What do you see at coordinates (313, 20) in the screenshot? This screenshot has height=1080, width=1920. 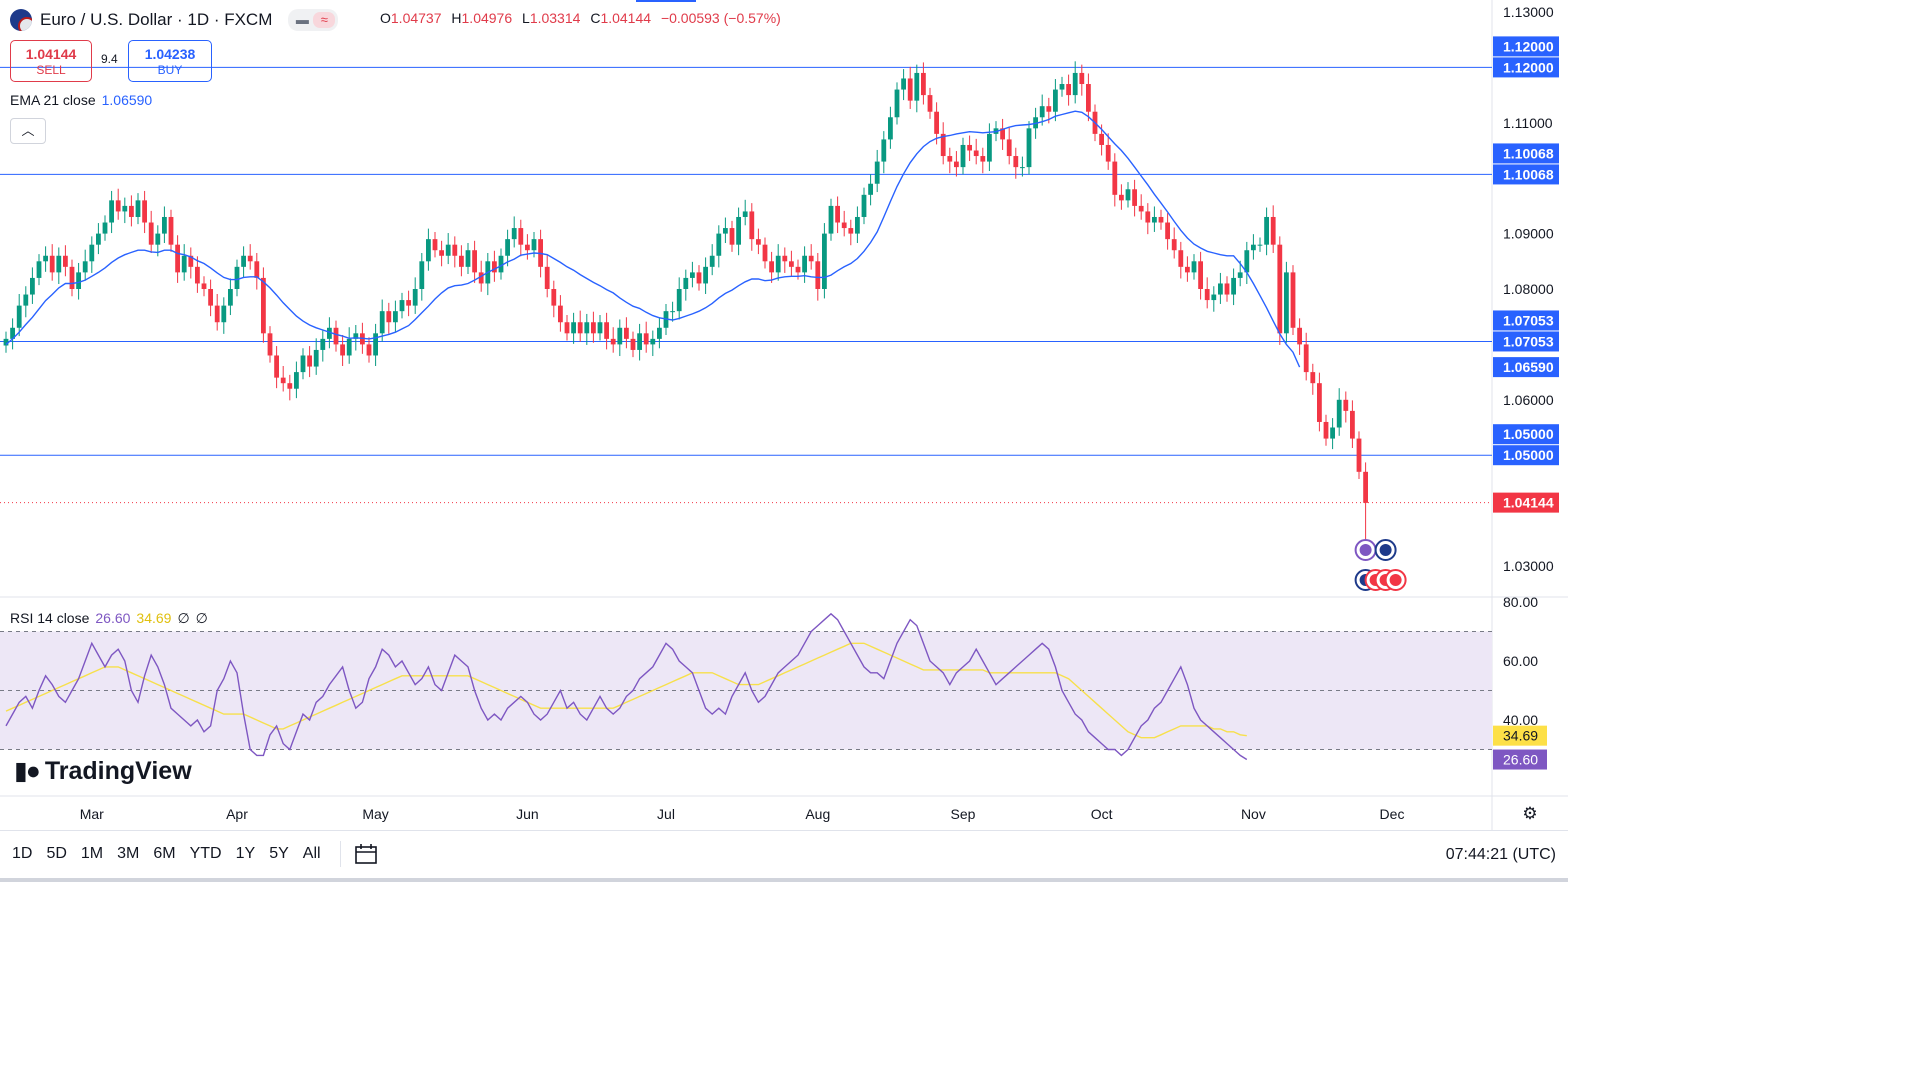 I see `data-status-pill: ▬ ≈` at bounding box center [313, 20].